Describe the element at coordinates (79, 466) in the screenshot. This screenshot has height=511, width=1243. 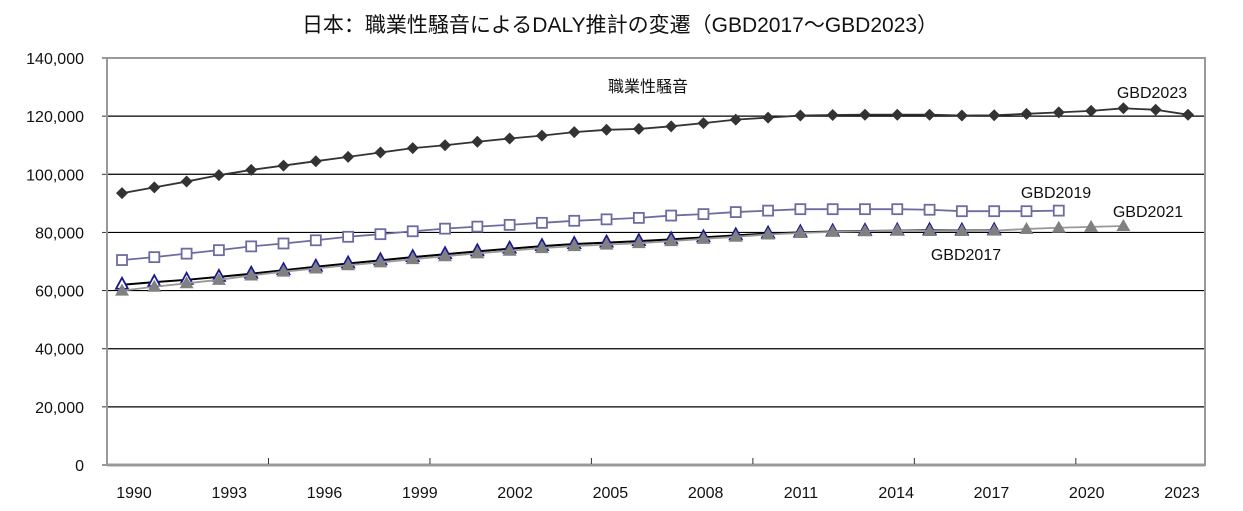
I see `y-tick-label: 0` at that location.